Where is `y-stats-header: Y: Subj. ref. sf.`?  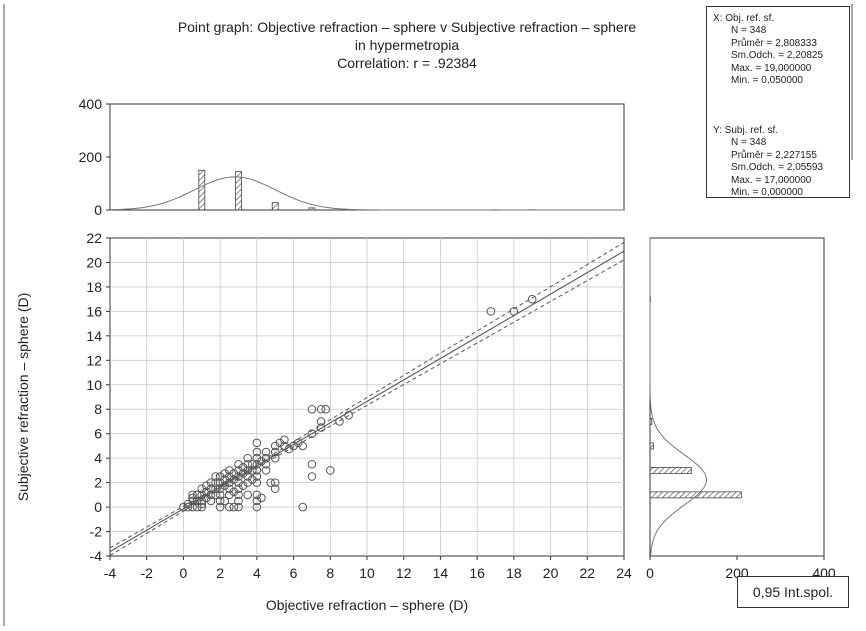
y-stats-header: Y: Subj. ref. sf. is located at coordinates (768, 131).